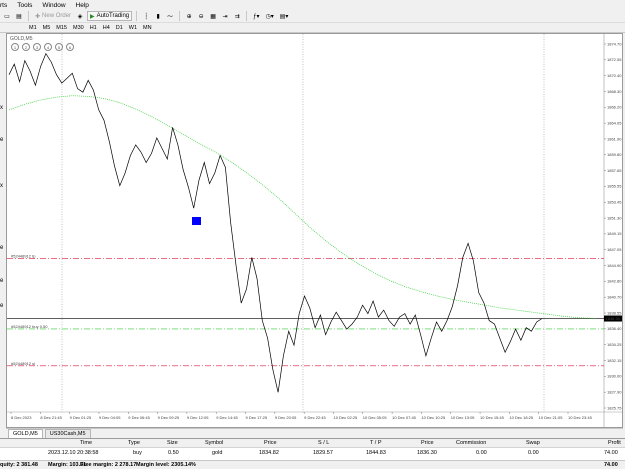 The image size is (625, 474). I want to click on timeframe-w1: W1, so click(133, 27).